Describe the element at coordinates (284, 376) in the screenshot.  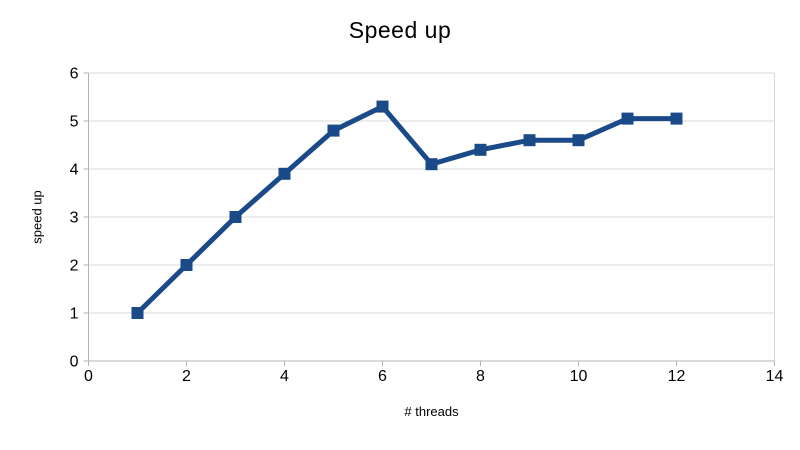
I see `x-tick-label: 4` at that location.